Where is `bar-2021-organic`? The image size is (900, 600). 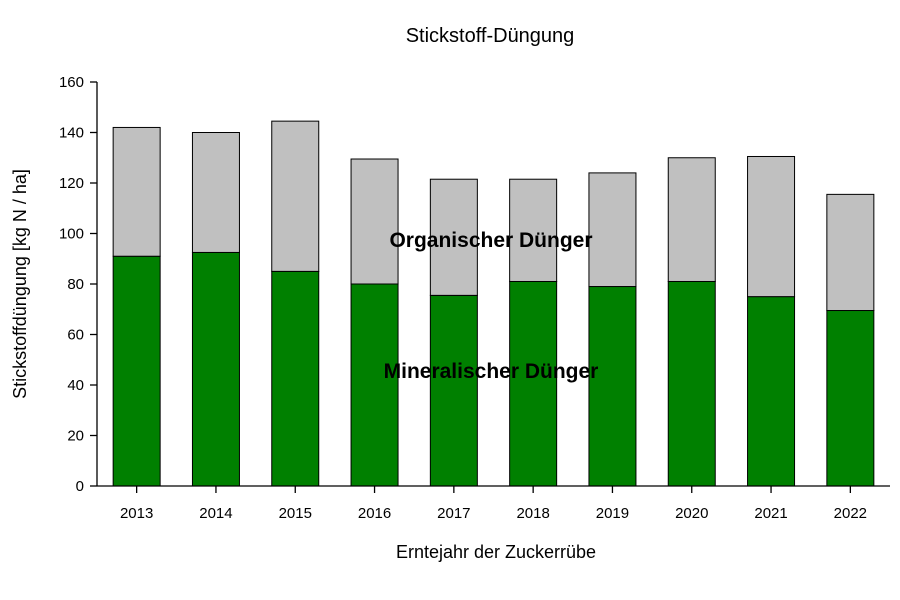
bar-2021-organic is located at coordinates (771, 226).